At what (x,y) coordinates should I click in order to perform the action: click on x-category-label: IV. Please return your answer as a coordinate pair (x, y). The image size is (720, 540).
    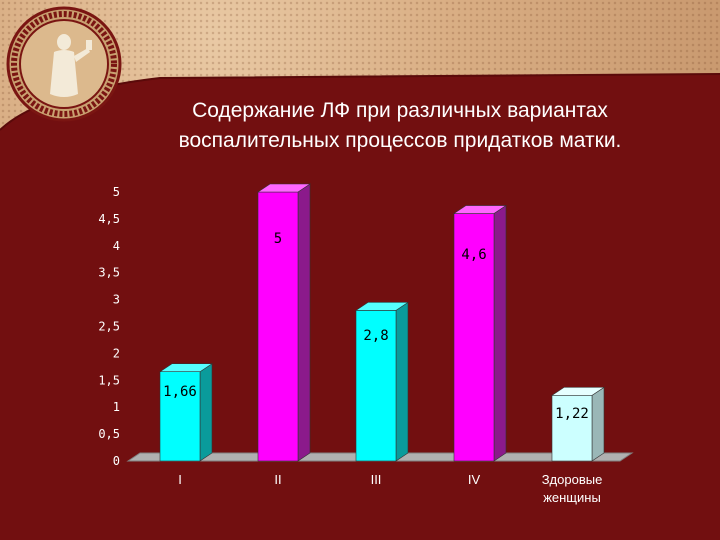
    Looking at the image, I should click on (474, 479).